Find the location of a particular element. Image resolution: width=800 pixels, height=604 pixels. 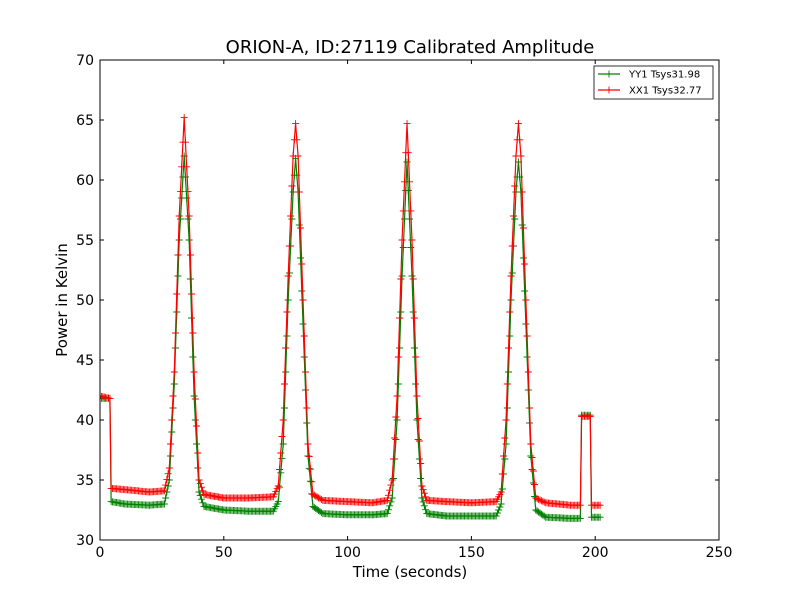

x-axis-label: Time (seconds) is located at coordinates (410, 572).